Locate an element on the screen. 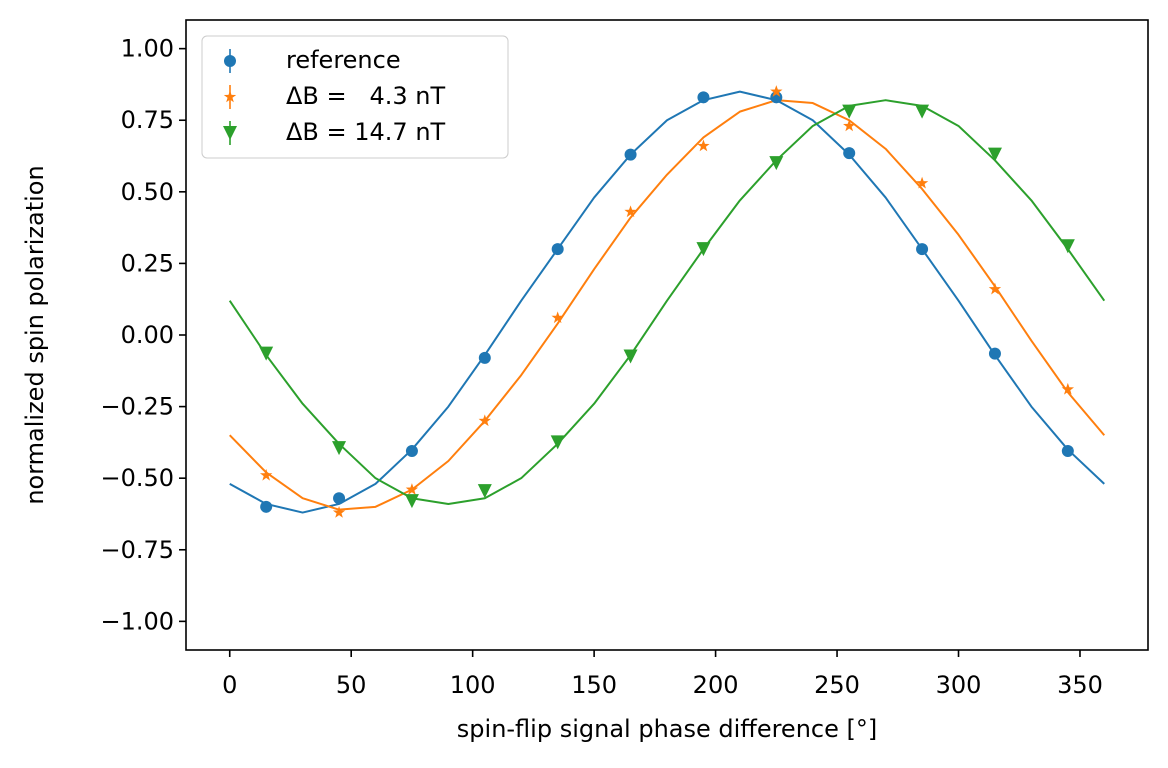 The width and height of the screenshot is (1168, 768). y-tick-label: −0.75 is located at coordinates (137, 550).